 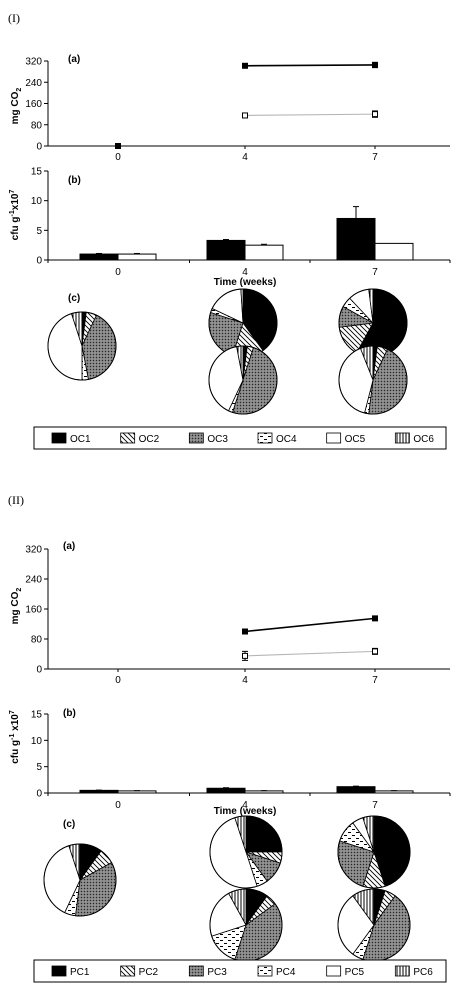 I want to click on II-cfu-ytick-label: 10, so click(x=37, y=741).